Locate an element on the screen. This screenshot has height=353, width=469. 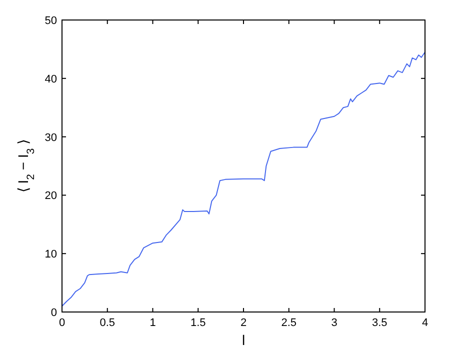
x-tick-label: 3.5 is located at coordinates (380, 323).